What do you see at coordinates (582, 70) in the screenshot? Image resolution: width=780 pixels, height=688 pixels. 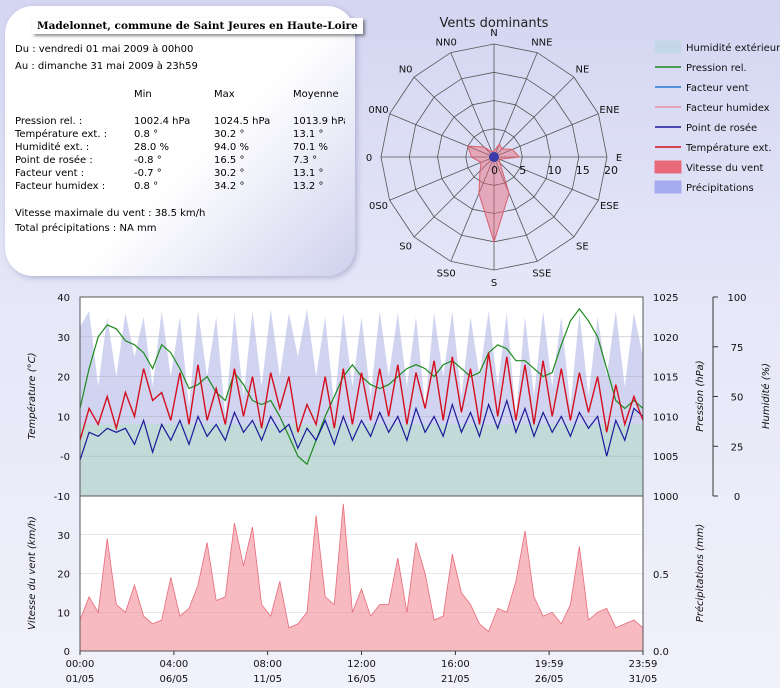 I see `radar-direction-label: NE` at bounding box center [582, 70].